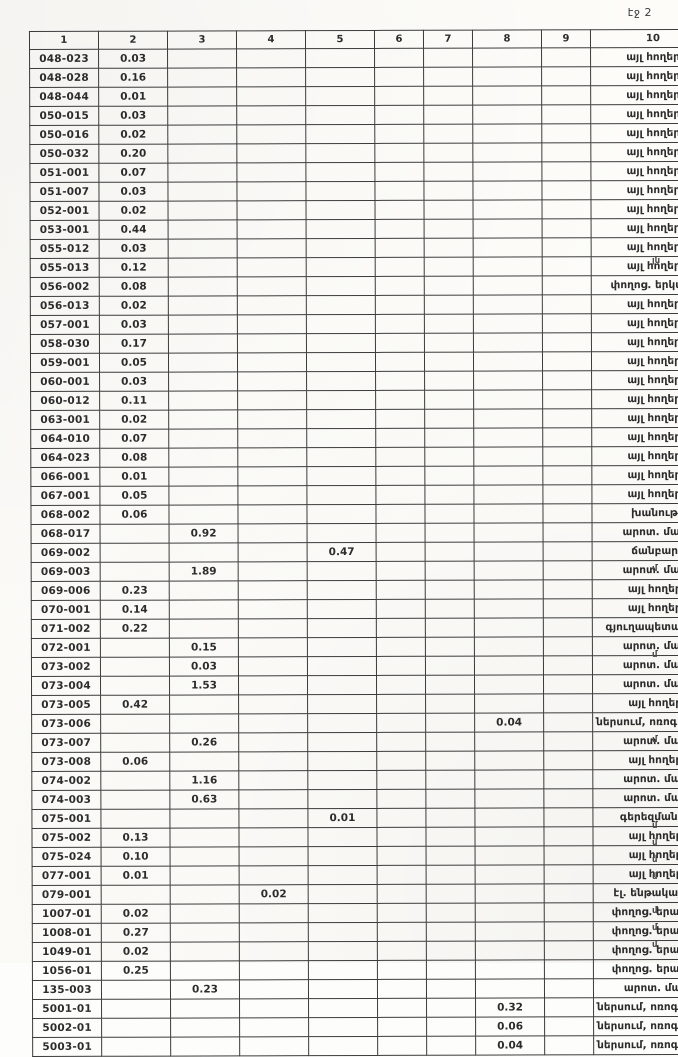 Image resolution: width=678 pixels, height=1057 pixels. Describe the element at coordinates (66, 534) in the screenshot. I see `cadastral-code-cell: 068-017` at that location.